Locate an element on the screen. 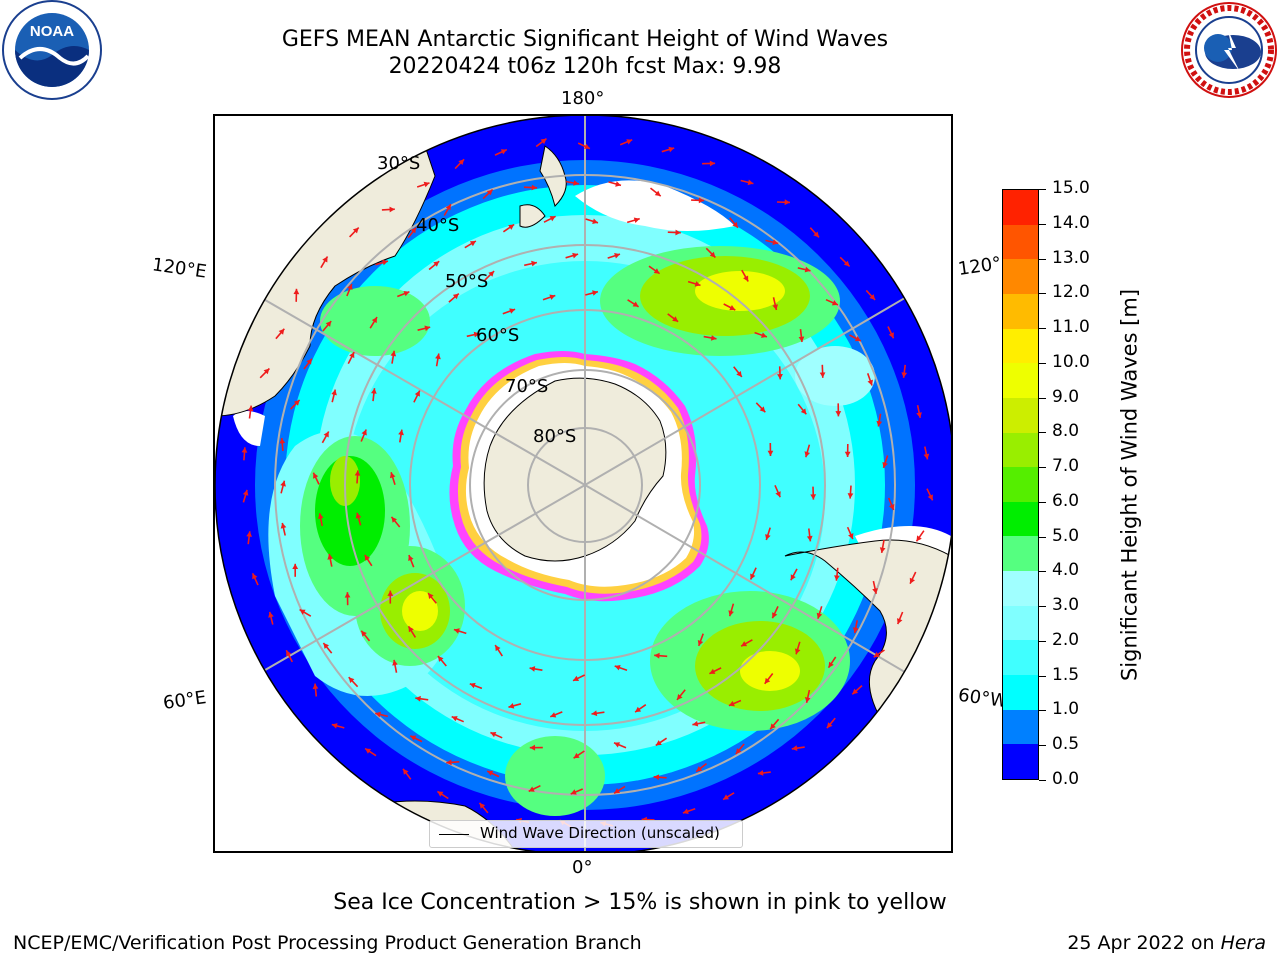 The width and height of the screenshot is (1280, 960). lon-label-120w: 120° is located at coordinates (979, 266).